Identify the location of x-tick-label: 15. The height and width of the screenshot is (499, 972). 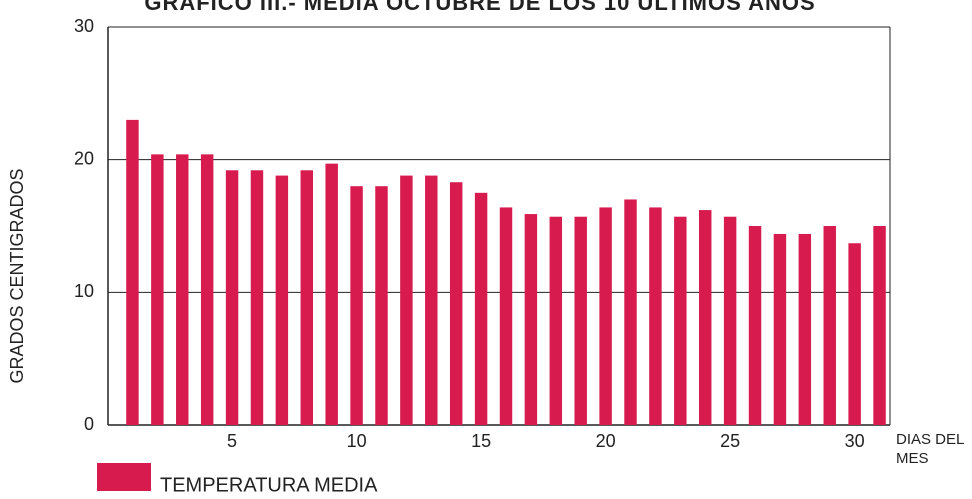
(481, 441).